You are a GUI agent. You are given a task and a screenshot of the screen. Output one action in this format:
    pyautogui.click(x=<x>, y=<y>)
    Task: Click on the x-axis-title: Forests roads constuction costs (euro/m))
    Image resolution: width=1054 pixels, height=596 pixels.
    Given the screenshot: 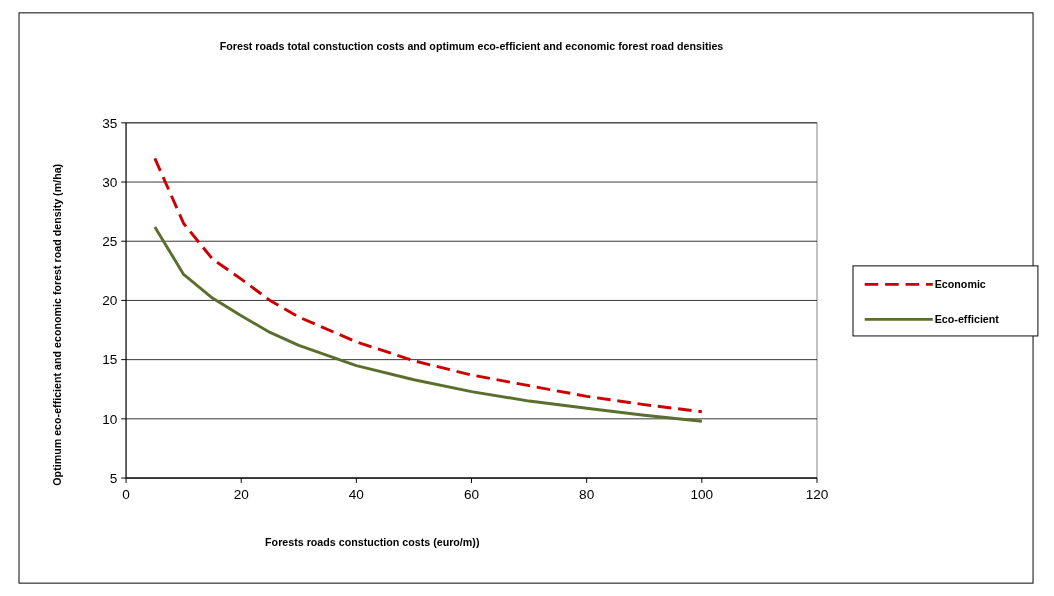 What is the action you would take?
    pyautogui.click(x=372, y=542)
    